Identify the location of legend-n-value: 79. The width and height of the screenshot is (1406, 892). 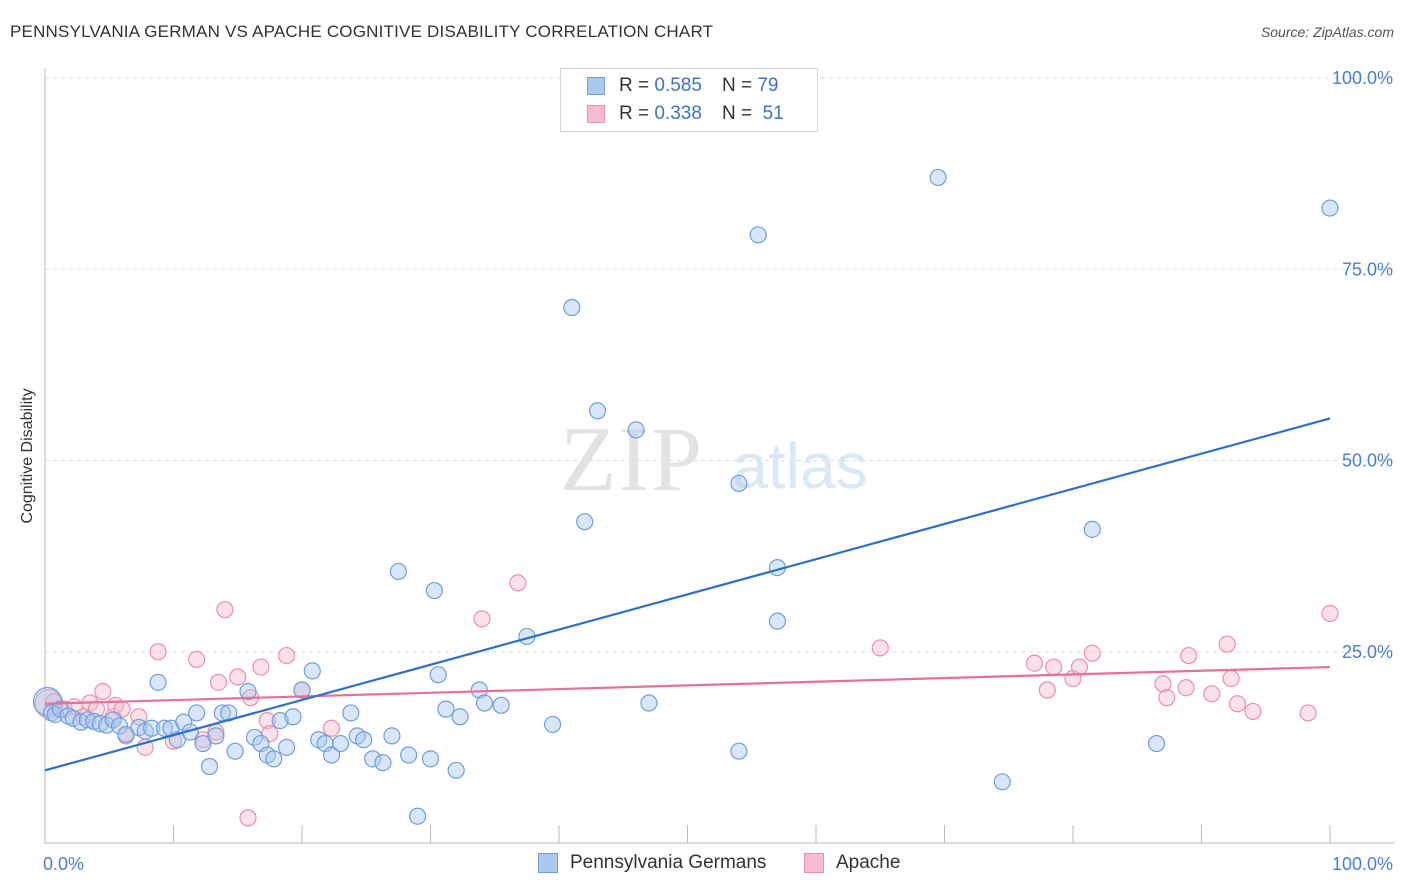
(768, 85).